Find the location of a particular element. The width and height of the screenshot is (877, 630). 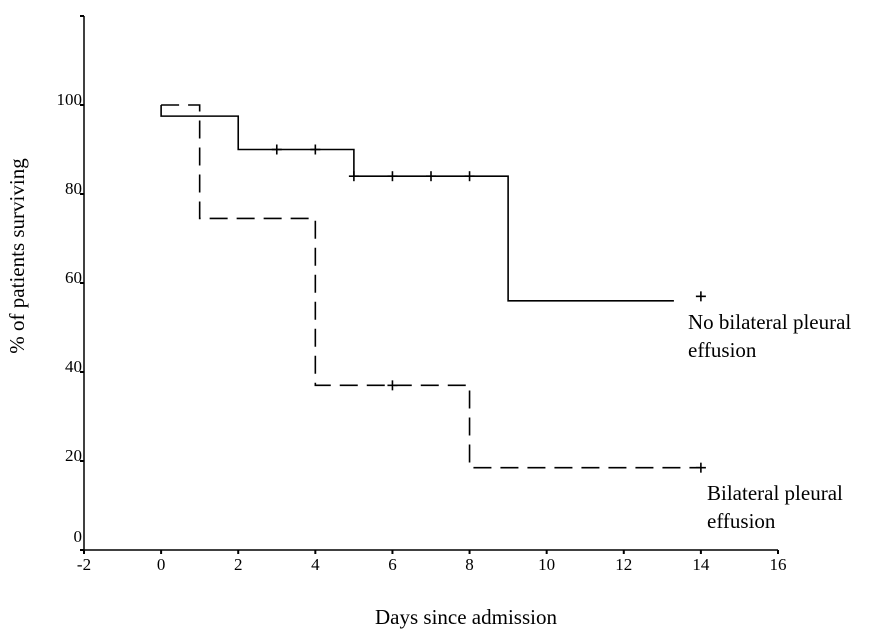

x-axis-label: Days since admission is located at coordinates (466, 617).